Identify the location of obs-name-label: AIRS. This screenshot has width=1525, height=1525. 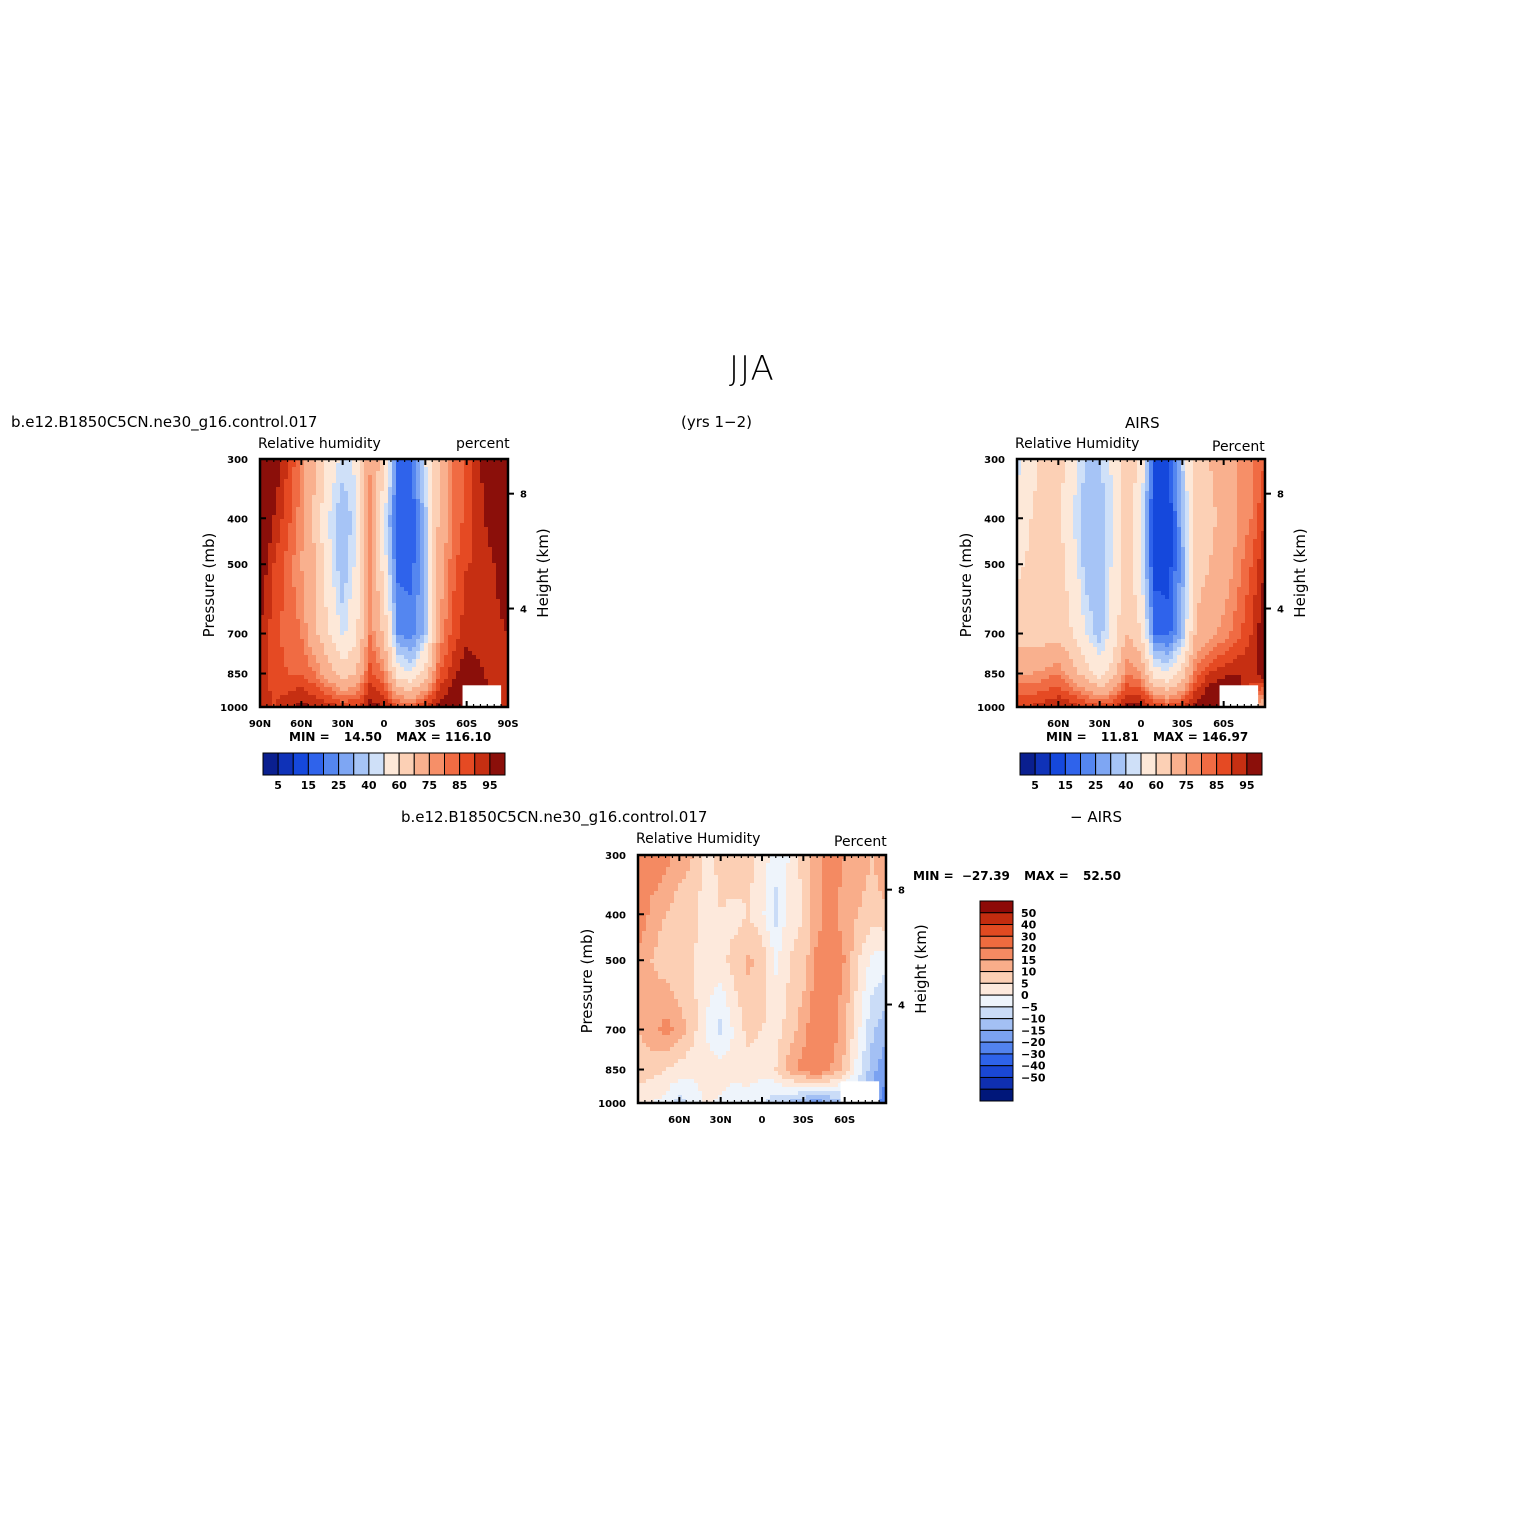
(1142, 423).